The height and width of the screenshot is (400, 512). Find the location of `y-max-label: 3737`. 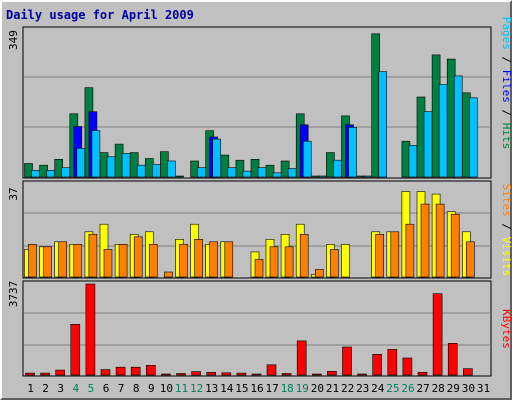

y-max-label: 3737 is located at coordinates (13, 294).